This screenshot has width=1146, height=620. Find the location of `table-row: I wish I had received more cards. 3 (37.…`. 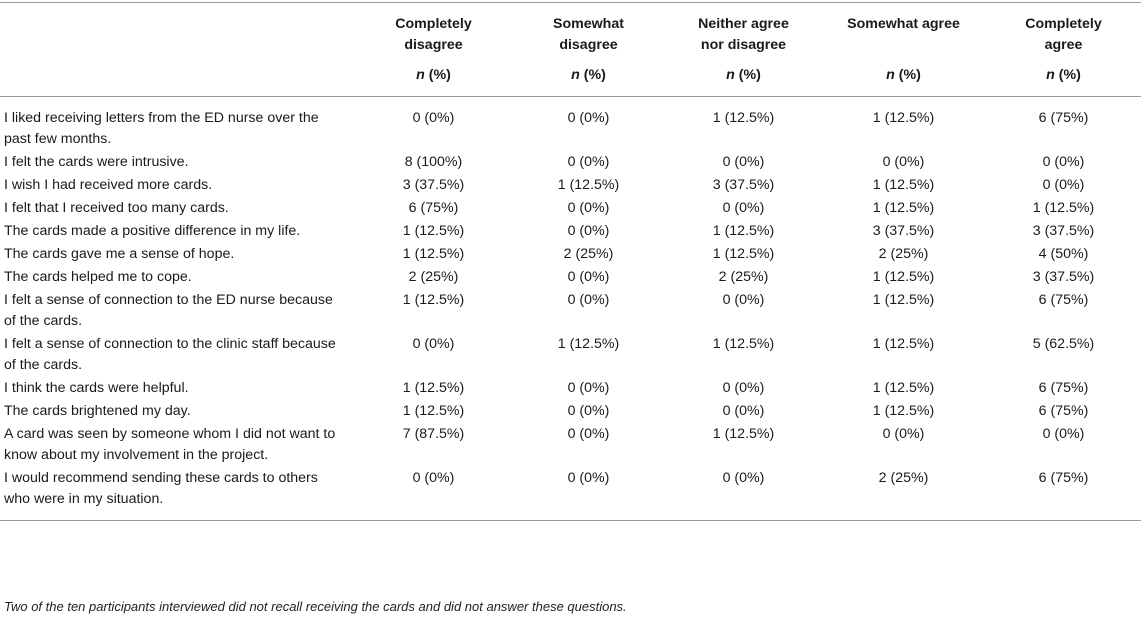

table-row: I wish I had received more cards. 3 (37.… is located at coordinates (570, 186).